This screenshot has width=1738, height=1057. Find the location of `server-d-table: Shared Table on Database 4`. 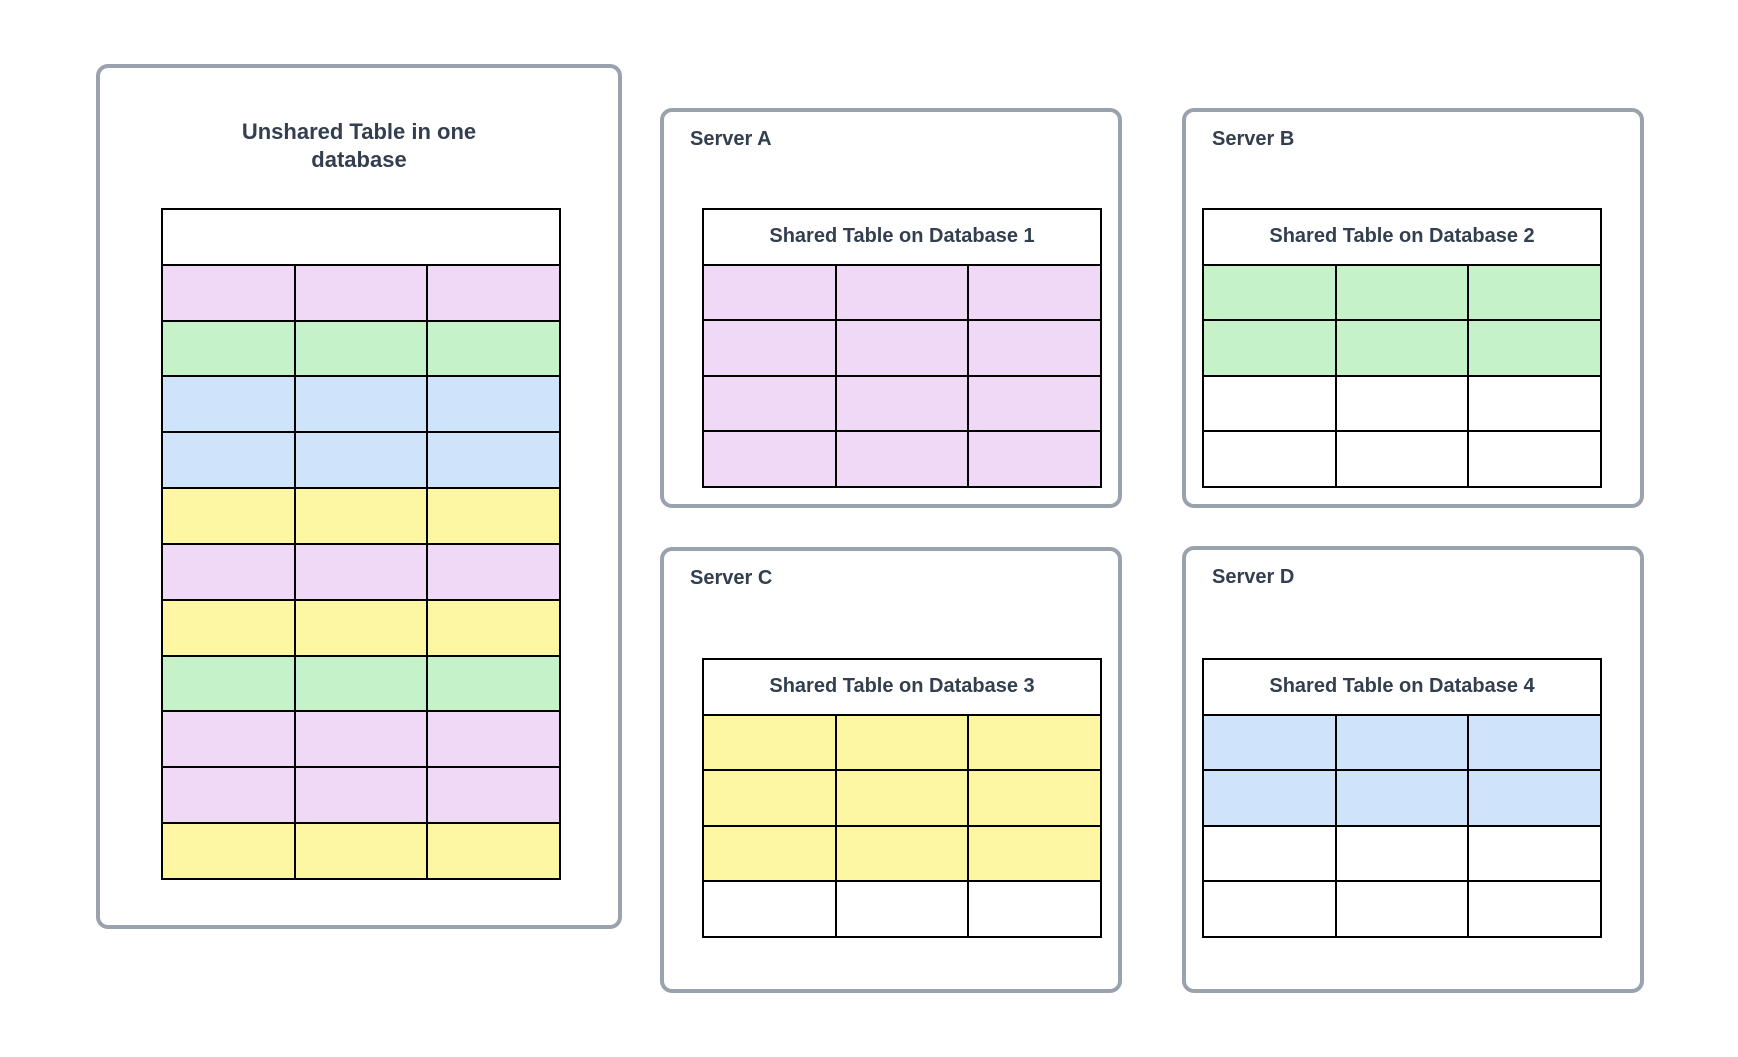

server-d-table: Shared Table on Database 4 is located at coordinates (1402, 798).